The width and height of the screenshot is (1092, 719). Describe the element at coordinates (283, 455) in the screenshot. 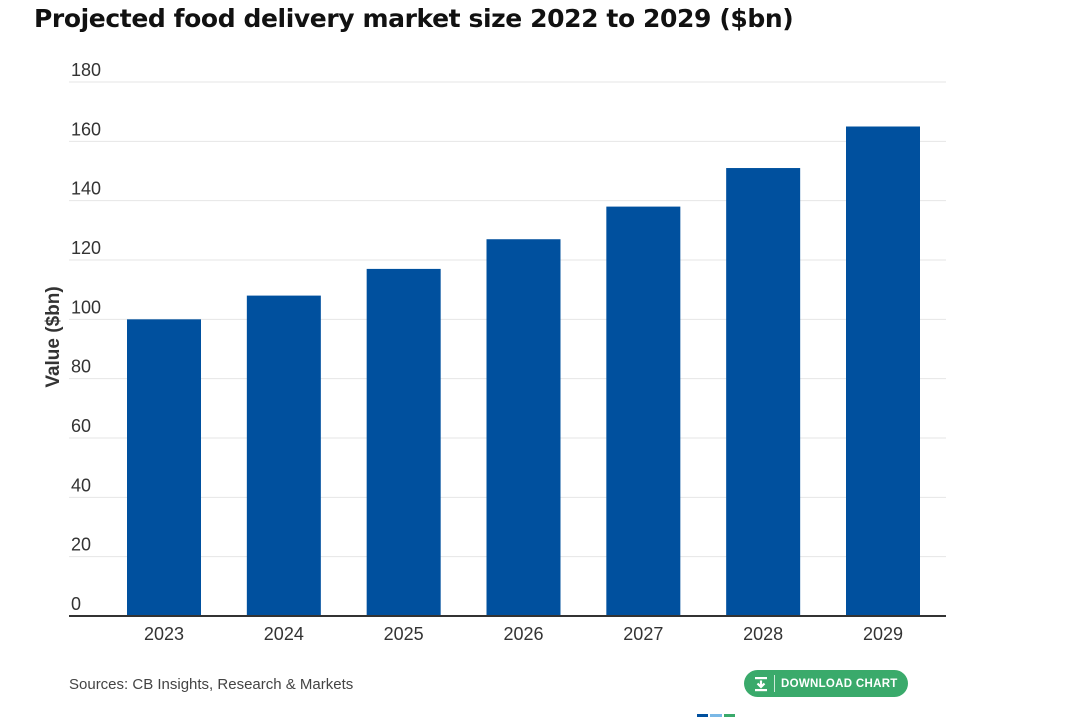

I see `bar-2024` at that location.